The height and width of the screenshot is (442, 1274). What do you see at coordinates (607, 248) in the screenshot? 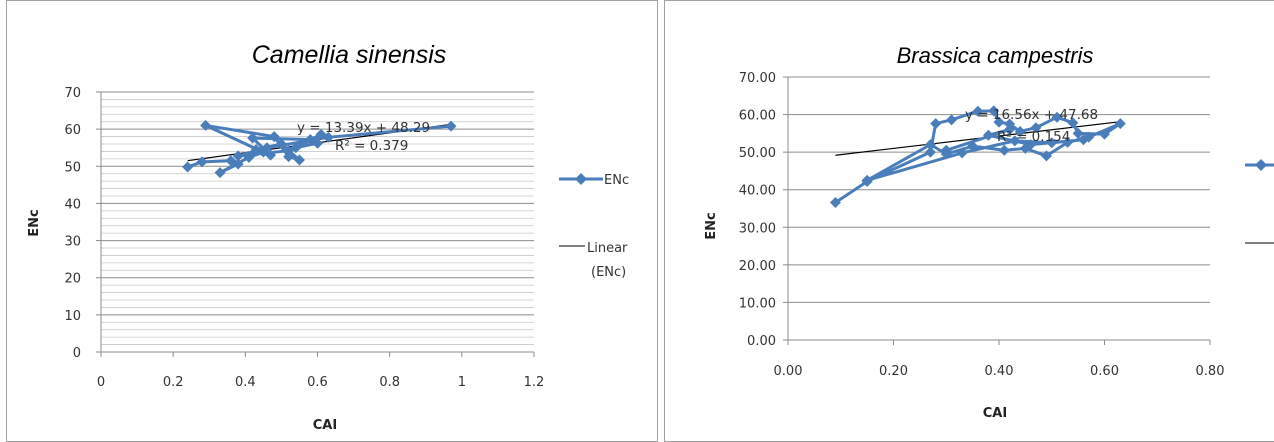
I see `legend-trend-label-1: Linear` at bounding box center [607, 248].